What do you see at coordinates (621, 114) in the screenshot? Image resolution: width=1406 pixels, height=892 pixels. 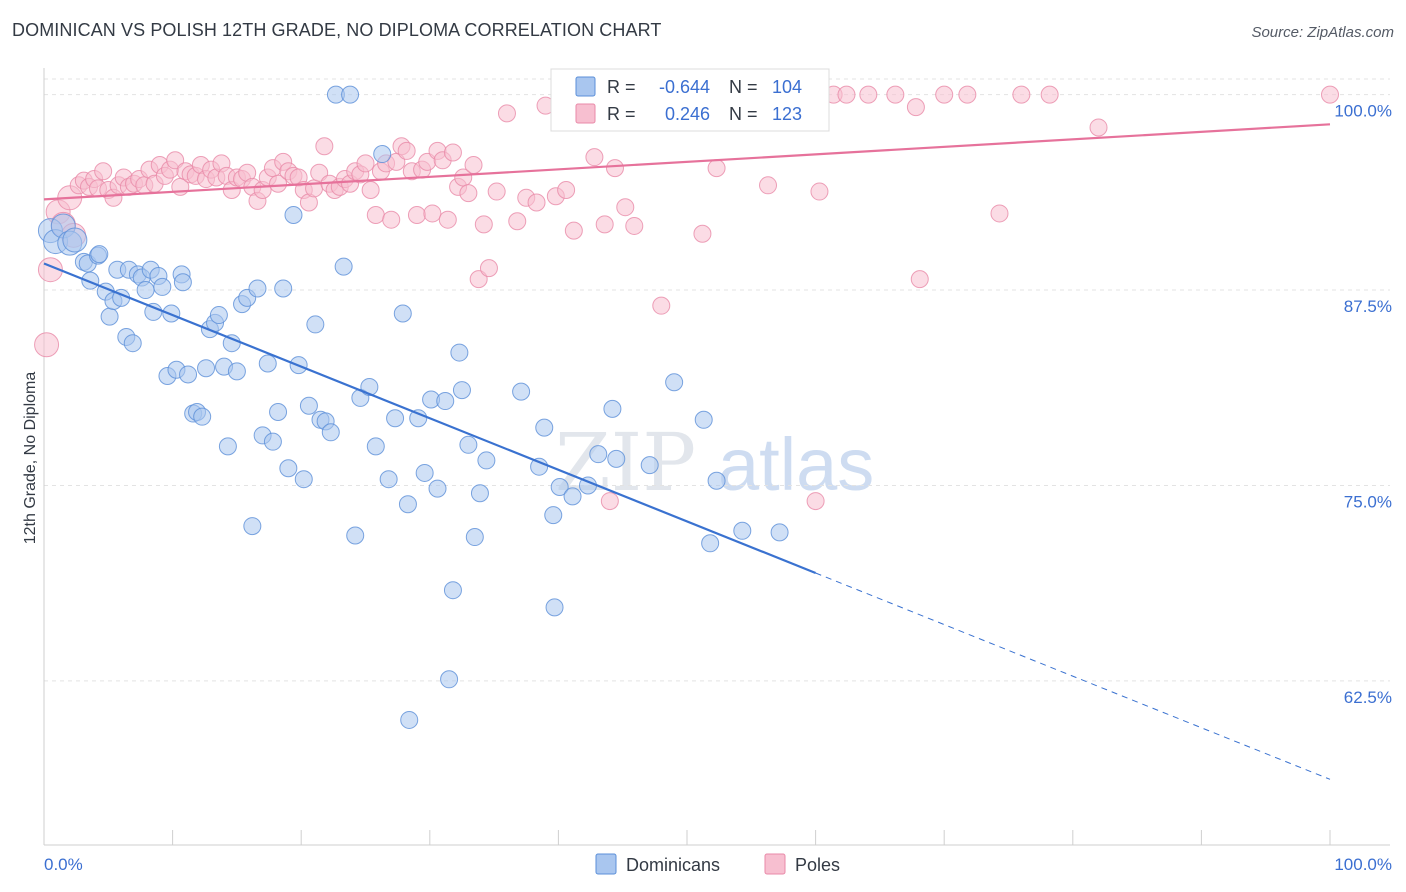 I see `stats-r-label-poles: R =` at bounding box center [621, 114].